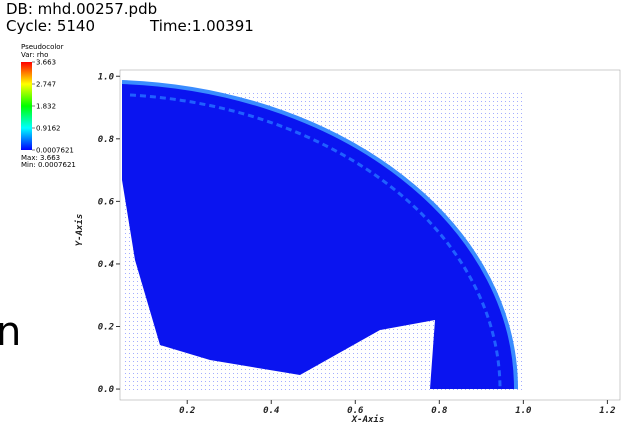 The width and height of the screenshot is (629, 426). What do you see at coordinates (523, 411) in the screenshot?
I see `x-tick-label: 1.0` at bounding box center [523, 411].